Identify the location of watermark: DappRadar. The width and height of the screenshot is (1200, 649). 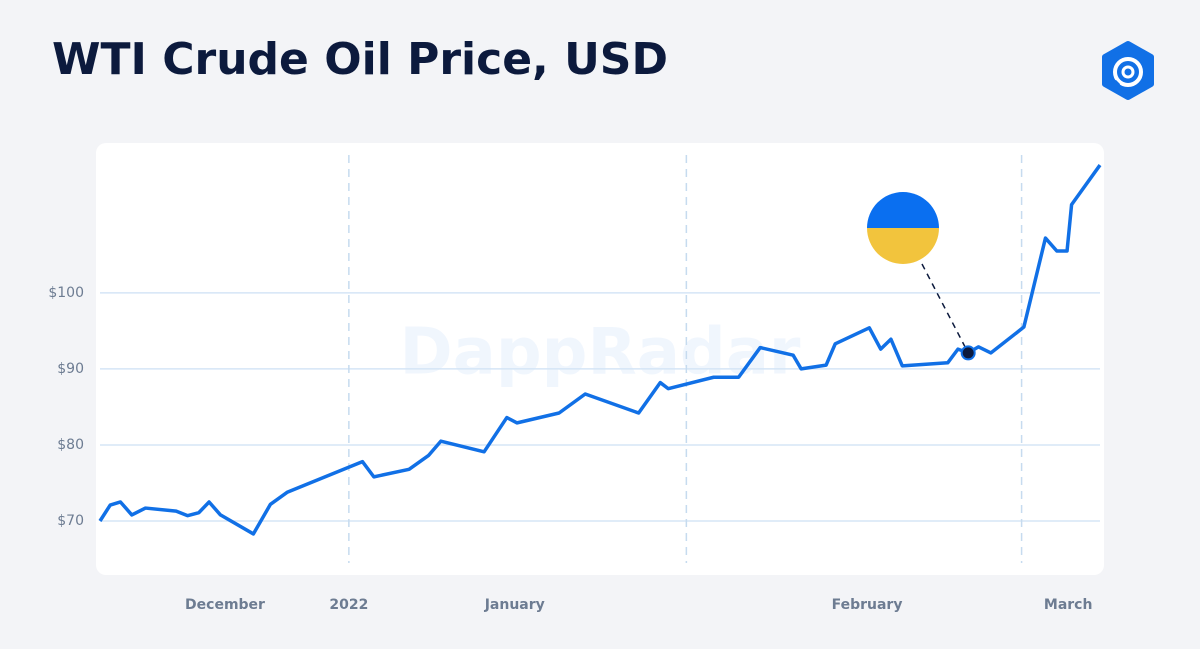
(600, 353).